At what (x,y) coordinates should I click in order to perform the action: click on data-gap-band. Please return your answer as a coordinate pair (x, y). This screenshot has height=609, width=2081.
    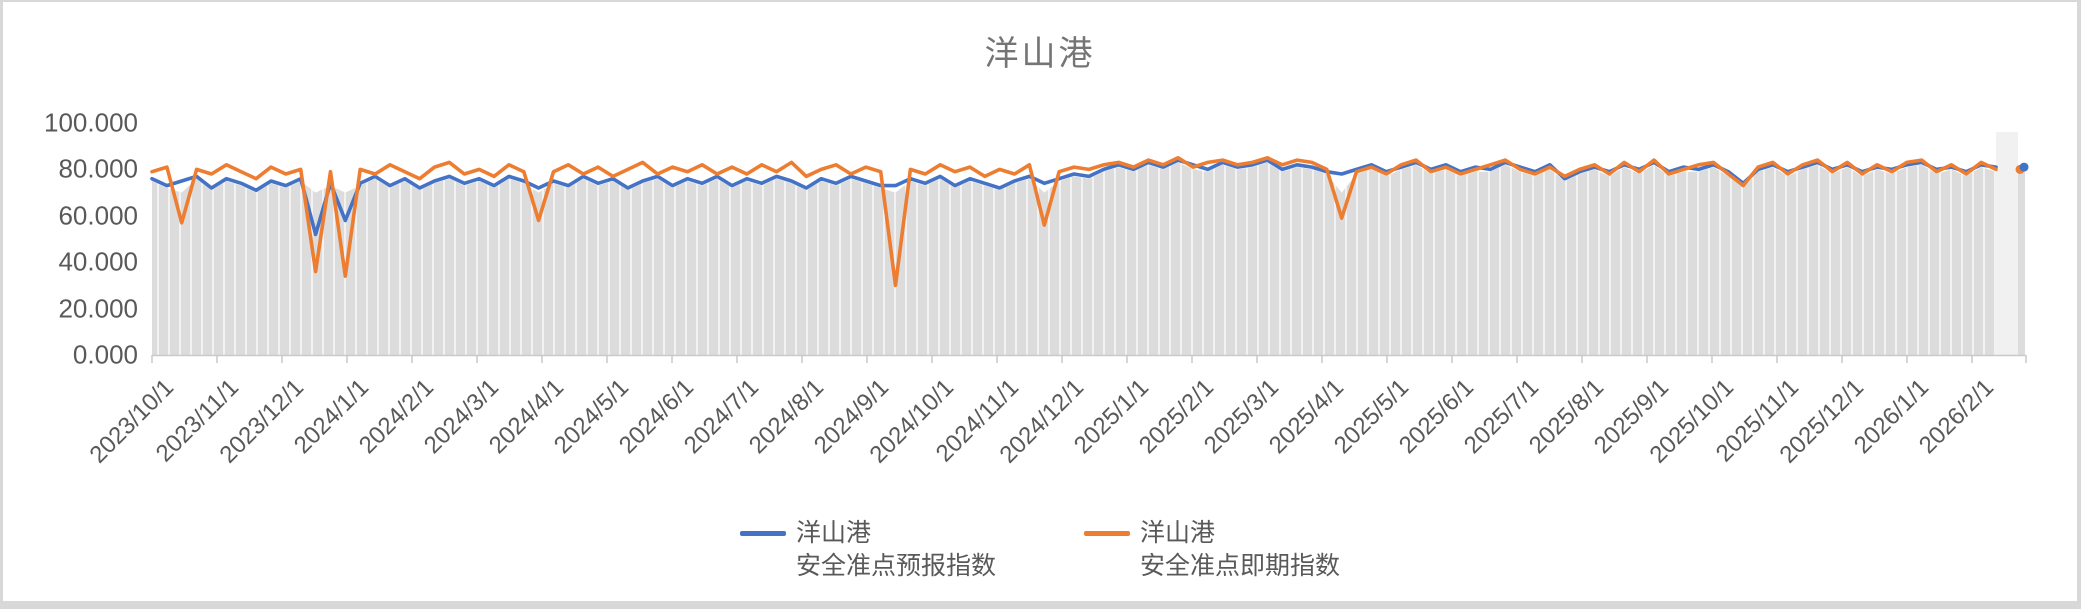
    Looking at the image, I should click on (2007, 243).